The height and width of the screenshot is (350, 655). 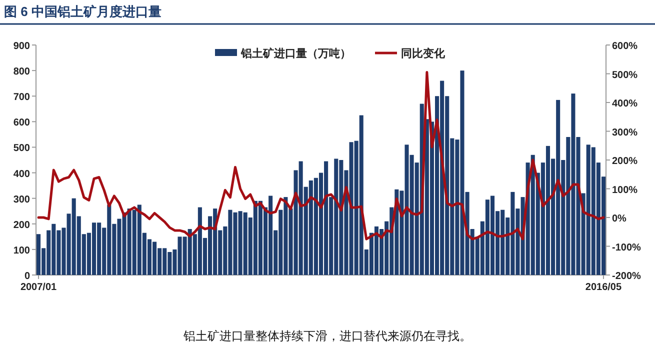 What do you see at coordinates (295, 53) in the screenshot?
I see `legend-label: 铝土矿进口量（万吨）` at bounding box center [295, 53].